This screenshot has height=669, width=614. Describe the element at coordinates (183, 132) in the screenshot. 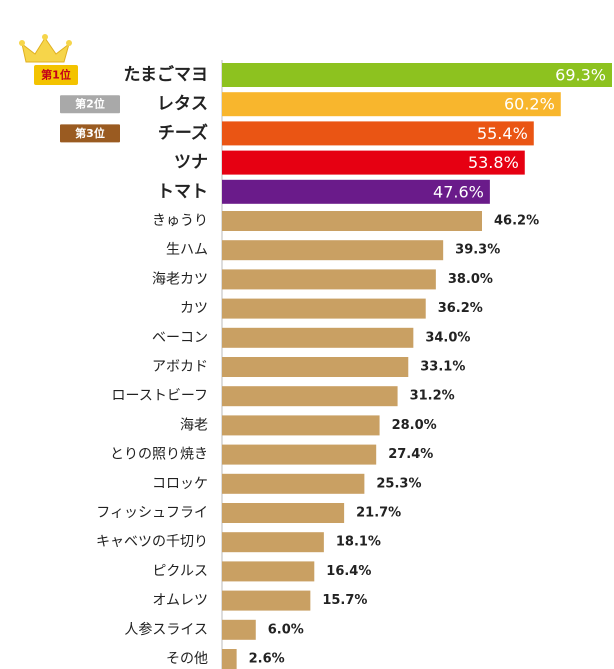

I see `category-label-3: チーズ` at that location.